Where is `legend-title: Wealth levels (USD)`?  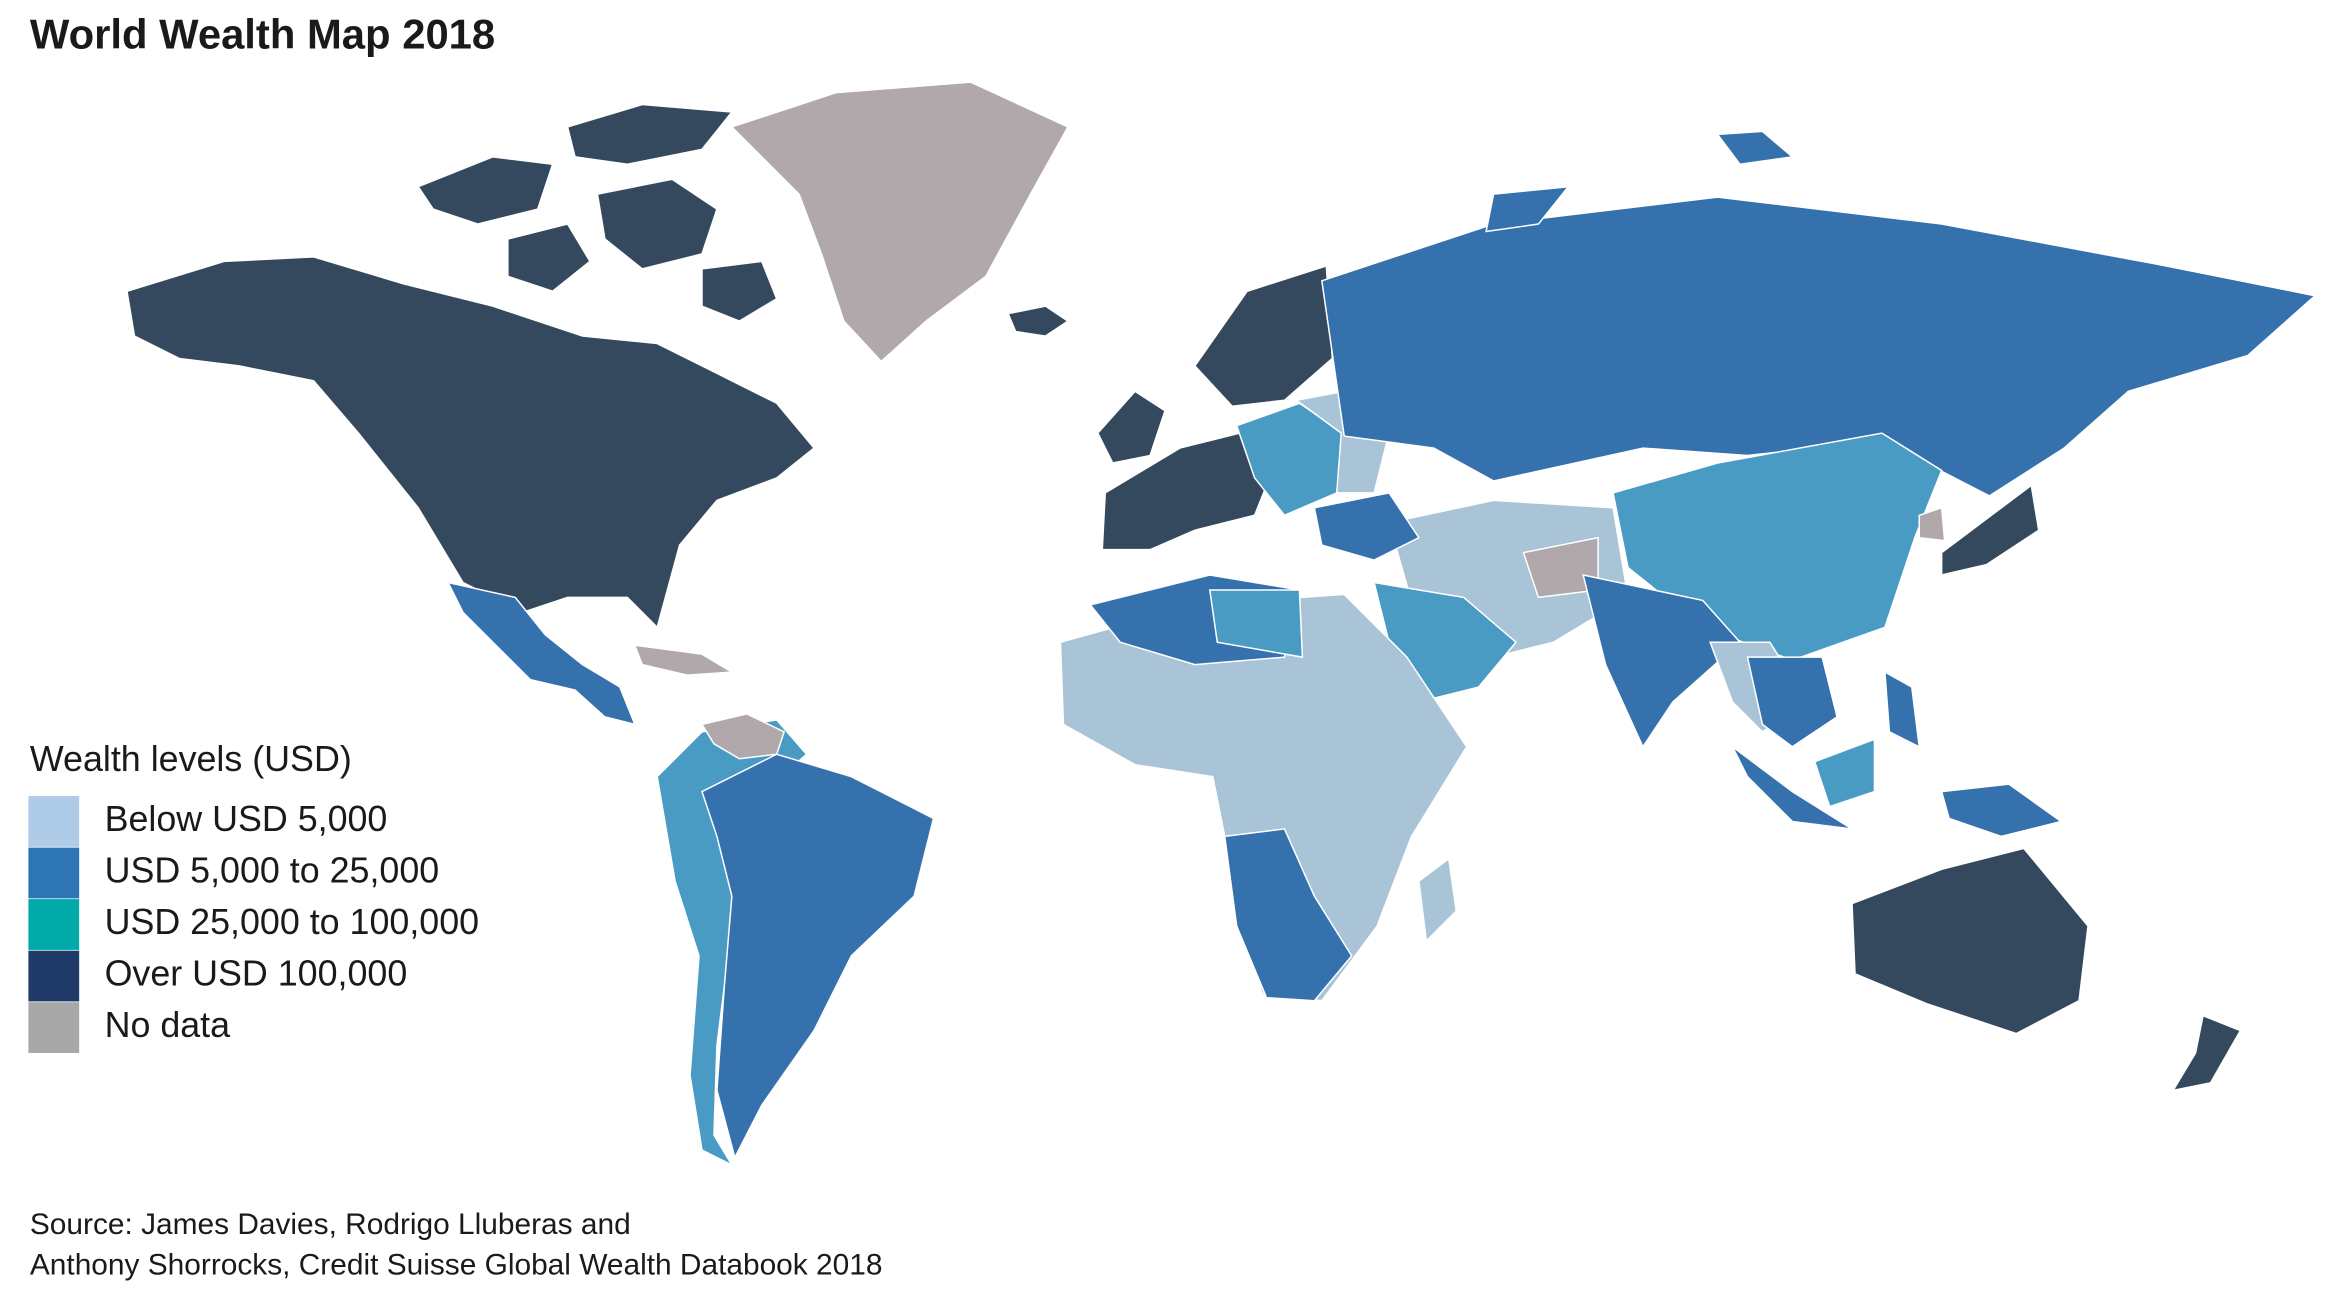 legend-title: Wealth levels (USD) is located at coordinates (191, 759).